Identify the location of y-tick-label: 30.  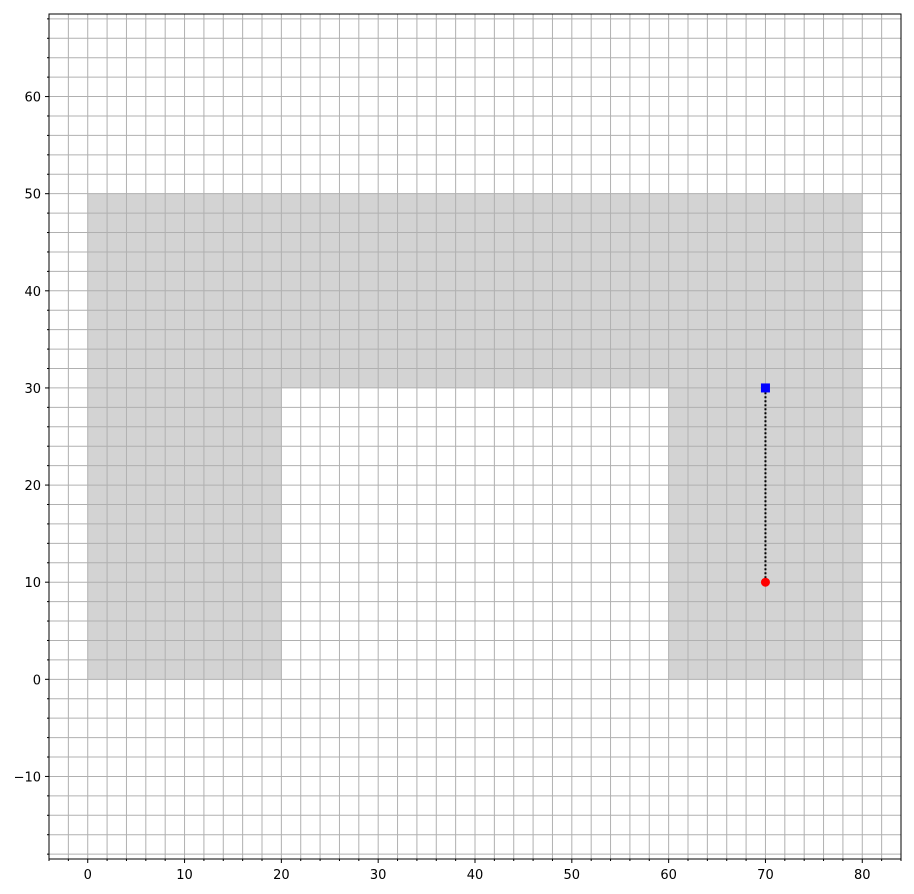
(32, 389).